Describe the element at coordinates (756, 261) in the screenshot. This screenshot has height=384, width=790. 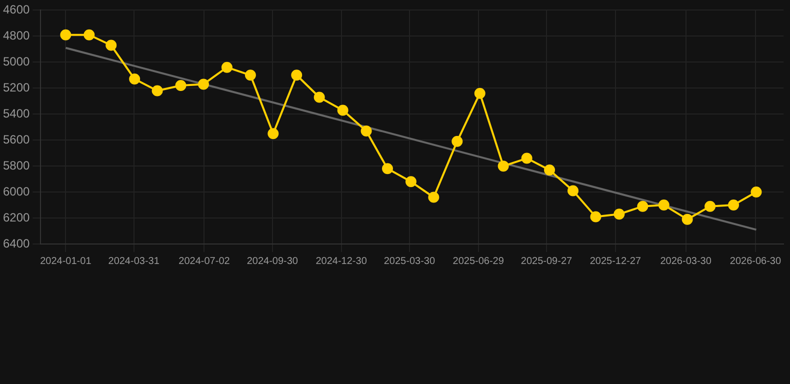
I see `x-tick-label: 2026-06-30` at that location.